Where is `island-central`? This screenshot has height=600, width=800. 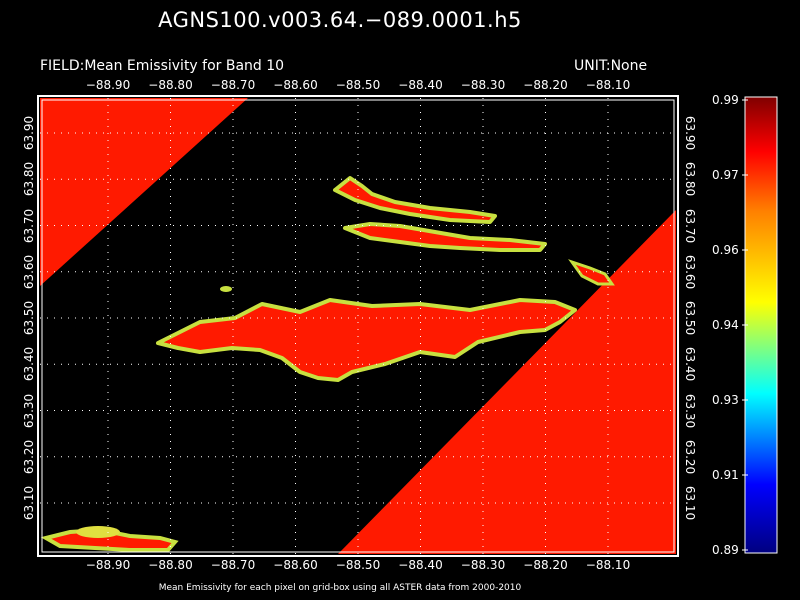
island-central is located at coordinates (366, 340).